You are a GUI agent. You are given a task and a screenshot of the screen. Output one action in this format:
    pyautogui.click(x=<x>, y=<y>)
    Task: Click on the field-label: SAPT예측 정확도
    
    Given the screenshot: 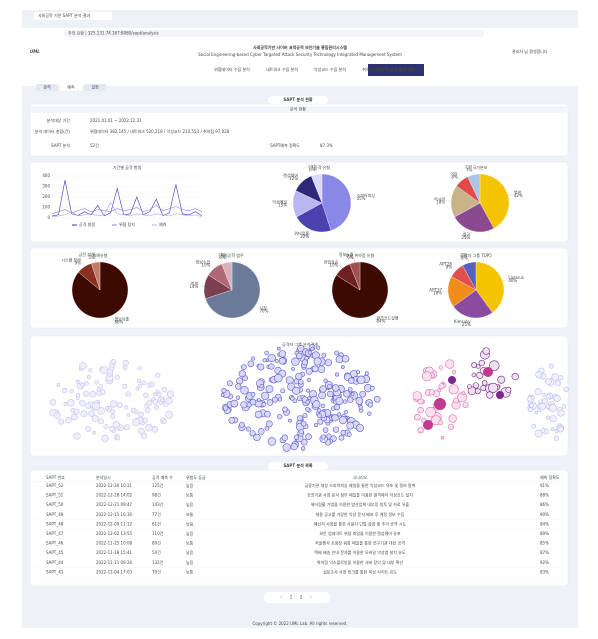 What is the action you would take?
    pyautogui.click(x=285, y=145)
    